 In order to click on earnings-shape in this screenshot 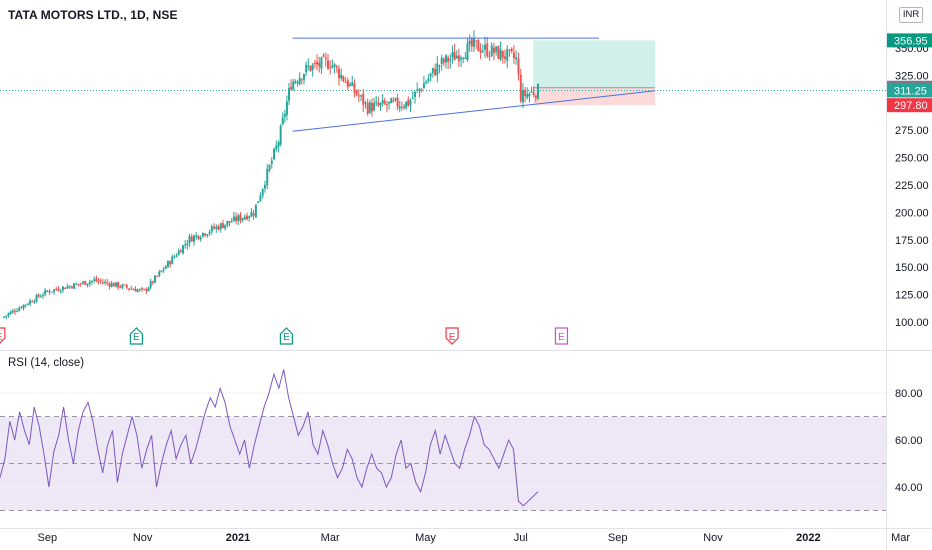, I will do `click(3, 335)`.